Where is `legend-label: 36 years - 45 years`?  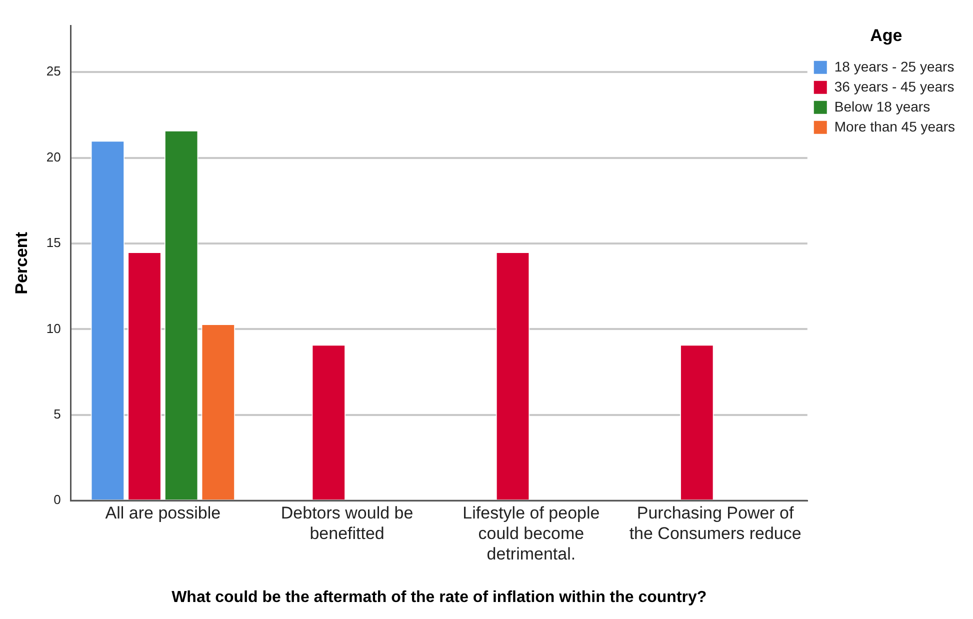 legend-label: 36 years - 45 years is located at coordinates (894, 86).